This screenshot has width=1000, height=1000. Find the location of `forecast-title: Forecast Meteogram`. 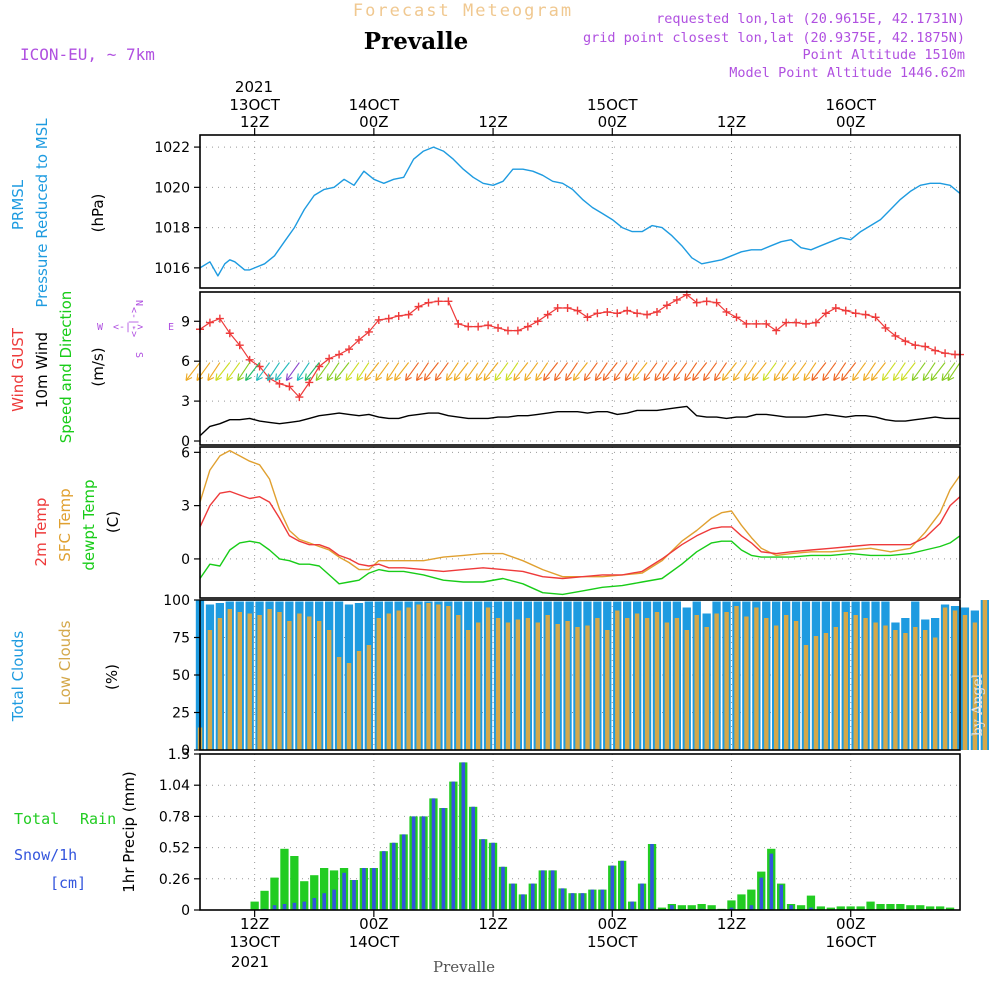

forecast-title: Forecast Meteogram is located at coordinates (463, 11).